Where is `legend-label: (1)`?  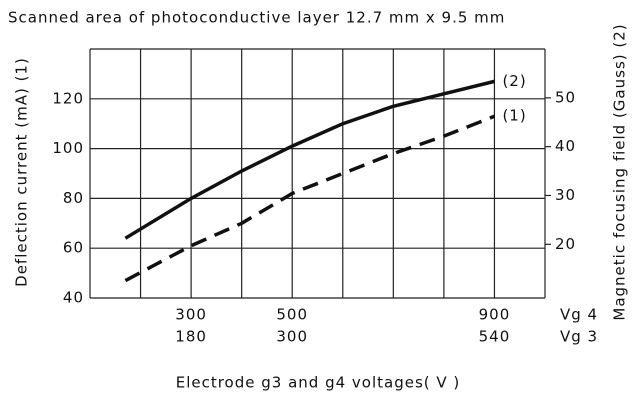
legend-label: (1) is located at coordinates (514, 116).